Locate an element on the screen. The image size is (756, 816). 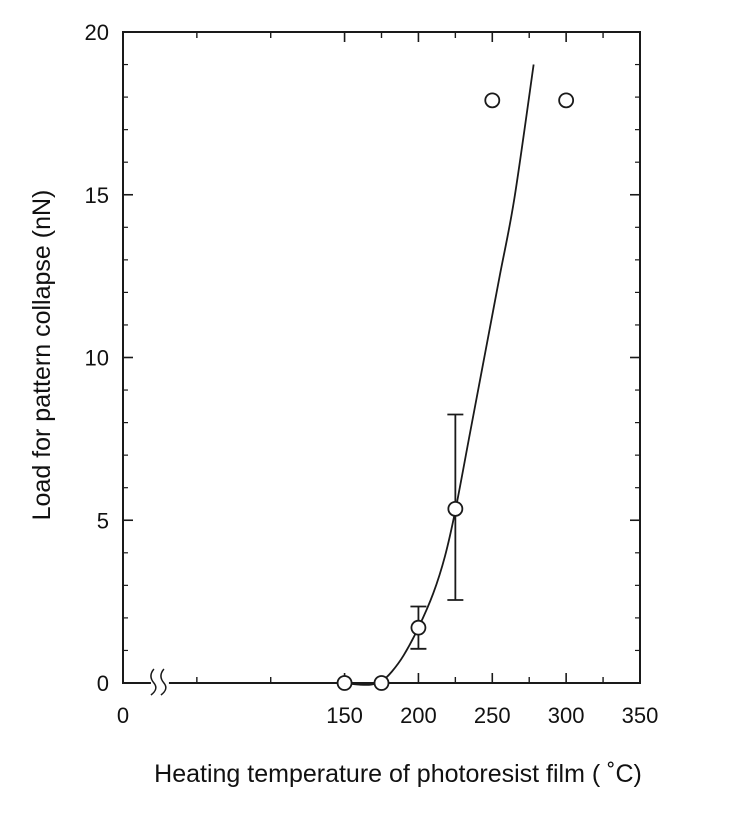
x-tick-label: 350 is located at coordinates (640, 715).